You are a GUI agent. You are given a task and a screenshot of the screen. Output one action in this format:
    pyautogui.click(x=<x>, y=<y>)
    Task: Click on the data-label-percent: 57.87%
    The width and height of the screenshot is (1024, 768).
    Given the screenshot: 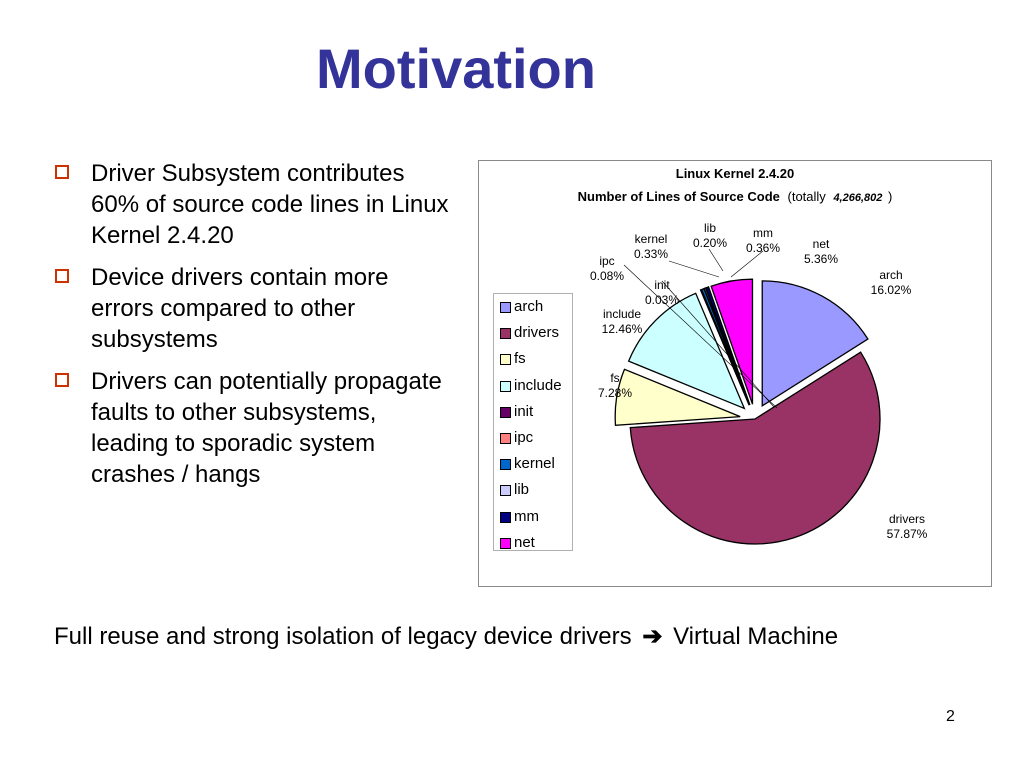 What is the action you would take?
    pyautogui.click(x=907, y=534)
    